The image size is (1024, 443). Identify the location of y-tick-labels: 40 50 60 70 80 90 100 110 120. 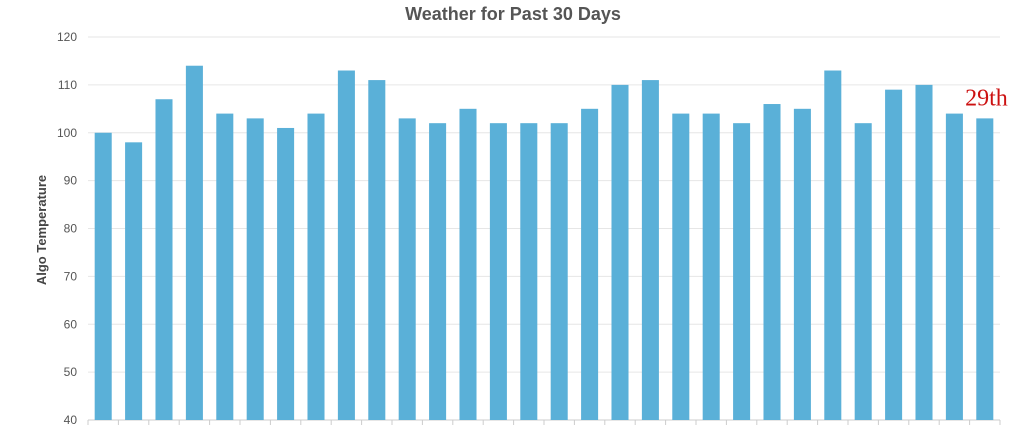
(67, 228).